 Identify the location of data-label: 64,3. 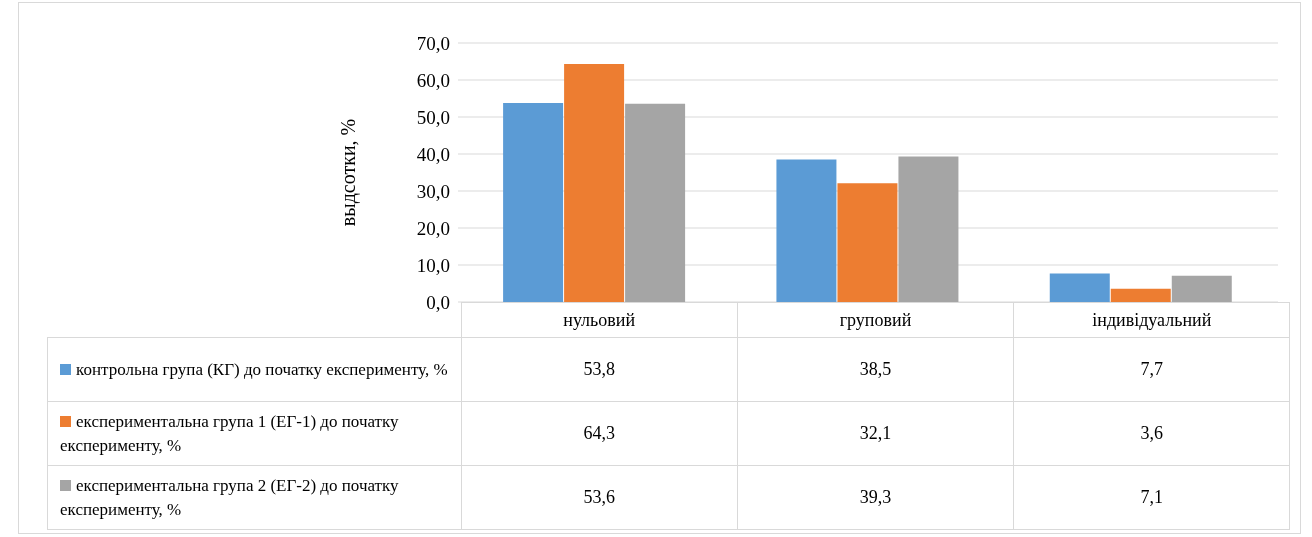
(599, 433).